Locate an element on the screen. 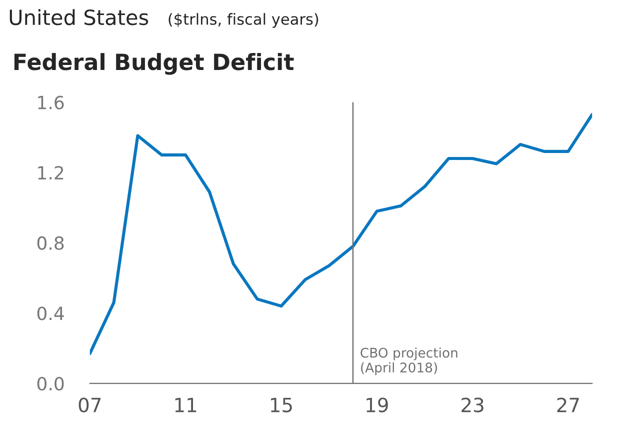 The image size is (620, 426). x-tick-label: 11 is located at coordinates (185, 405).